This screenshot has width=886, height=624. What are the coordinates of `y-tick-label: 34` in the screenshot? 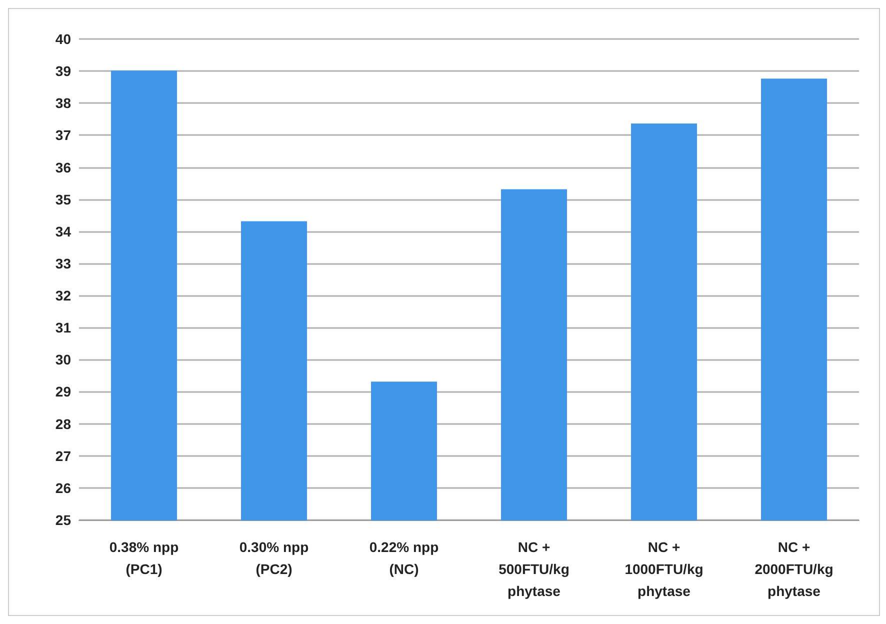 It's located at (63, 231).